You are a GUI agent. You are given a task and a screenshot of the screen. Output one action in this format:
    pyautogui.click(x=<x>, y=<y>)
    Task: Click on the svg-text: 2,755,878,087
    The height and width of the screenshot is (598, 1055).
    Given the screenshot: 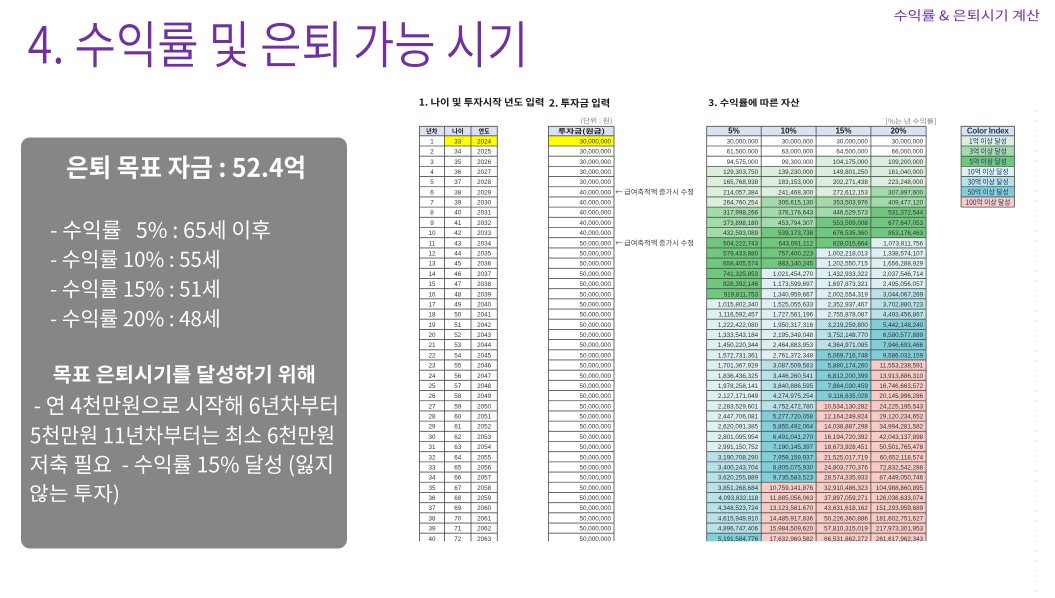 What is the action you would take?
    pyautogui.click(x=848, y=315)
    